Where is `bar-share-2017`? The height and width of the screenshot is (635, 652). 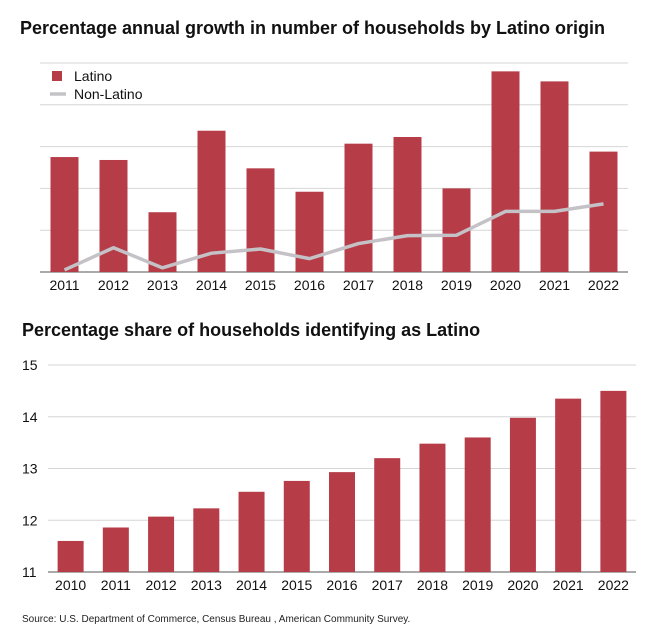 bar-share-2017 is located at coordinates (387, 515).